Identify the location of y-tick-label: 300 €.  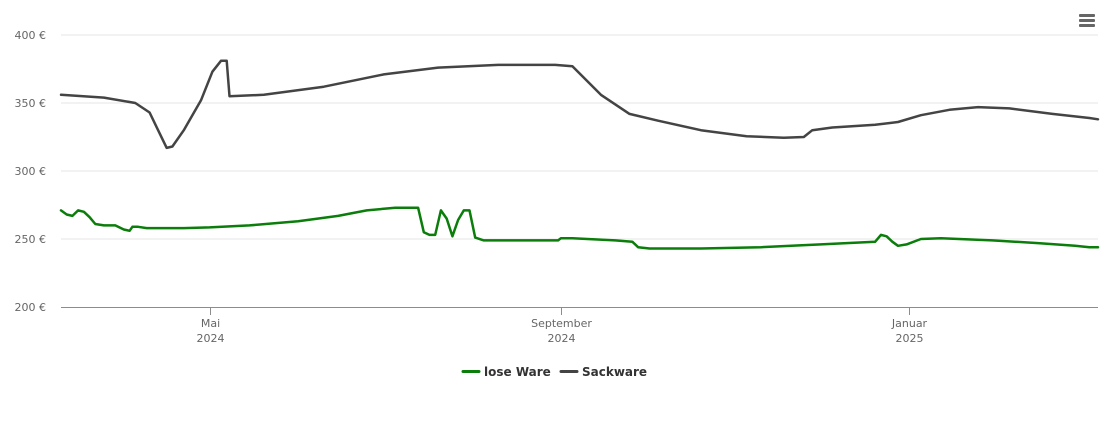
(31, 171).